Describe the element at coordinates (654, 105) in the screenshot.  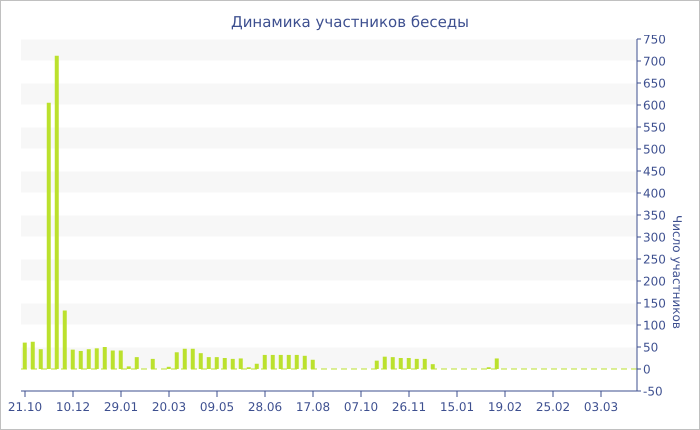
I see `y-tick-label: 600` at that location.